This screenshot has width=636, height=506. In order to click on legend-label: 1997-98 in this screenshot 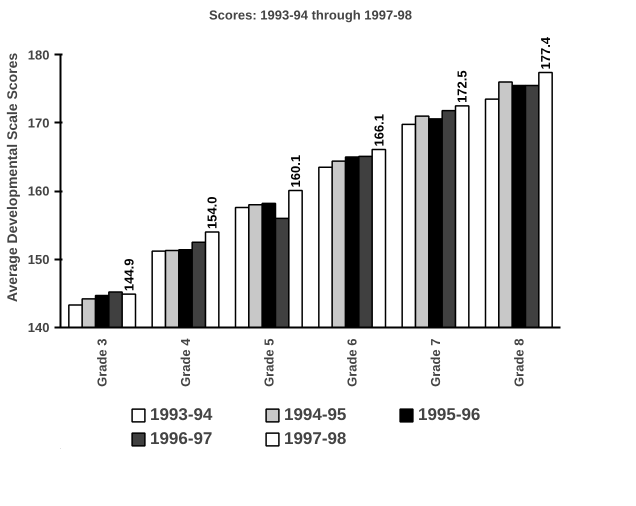, I will do `click(316, 439)`.